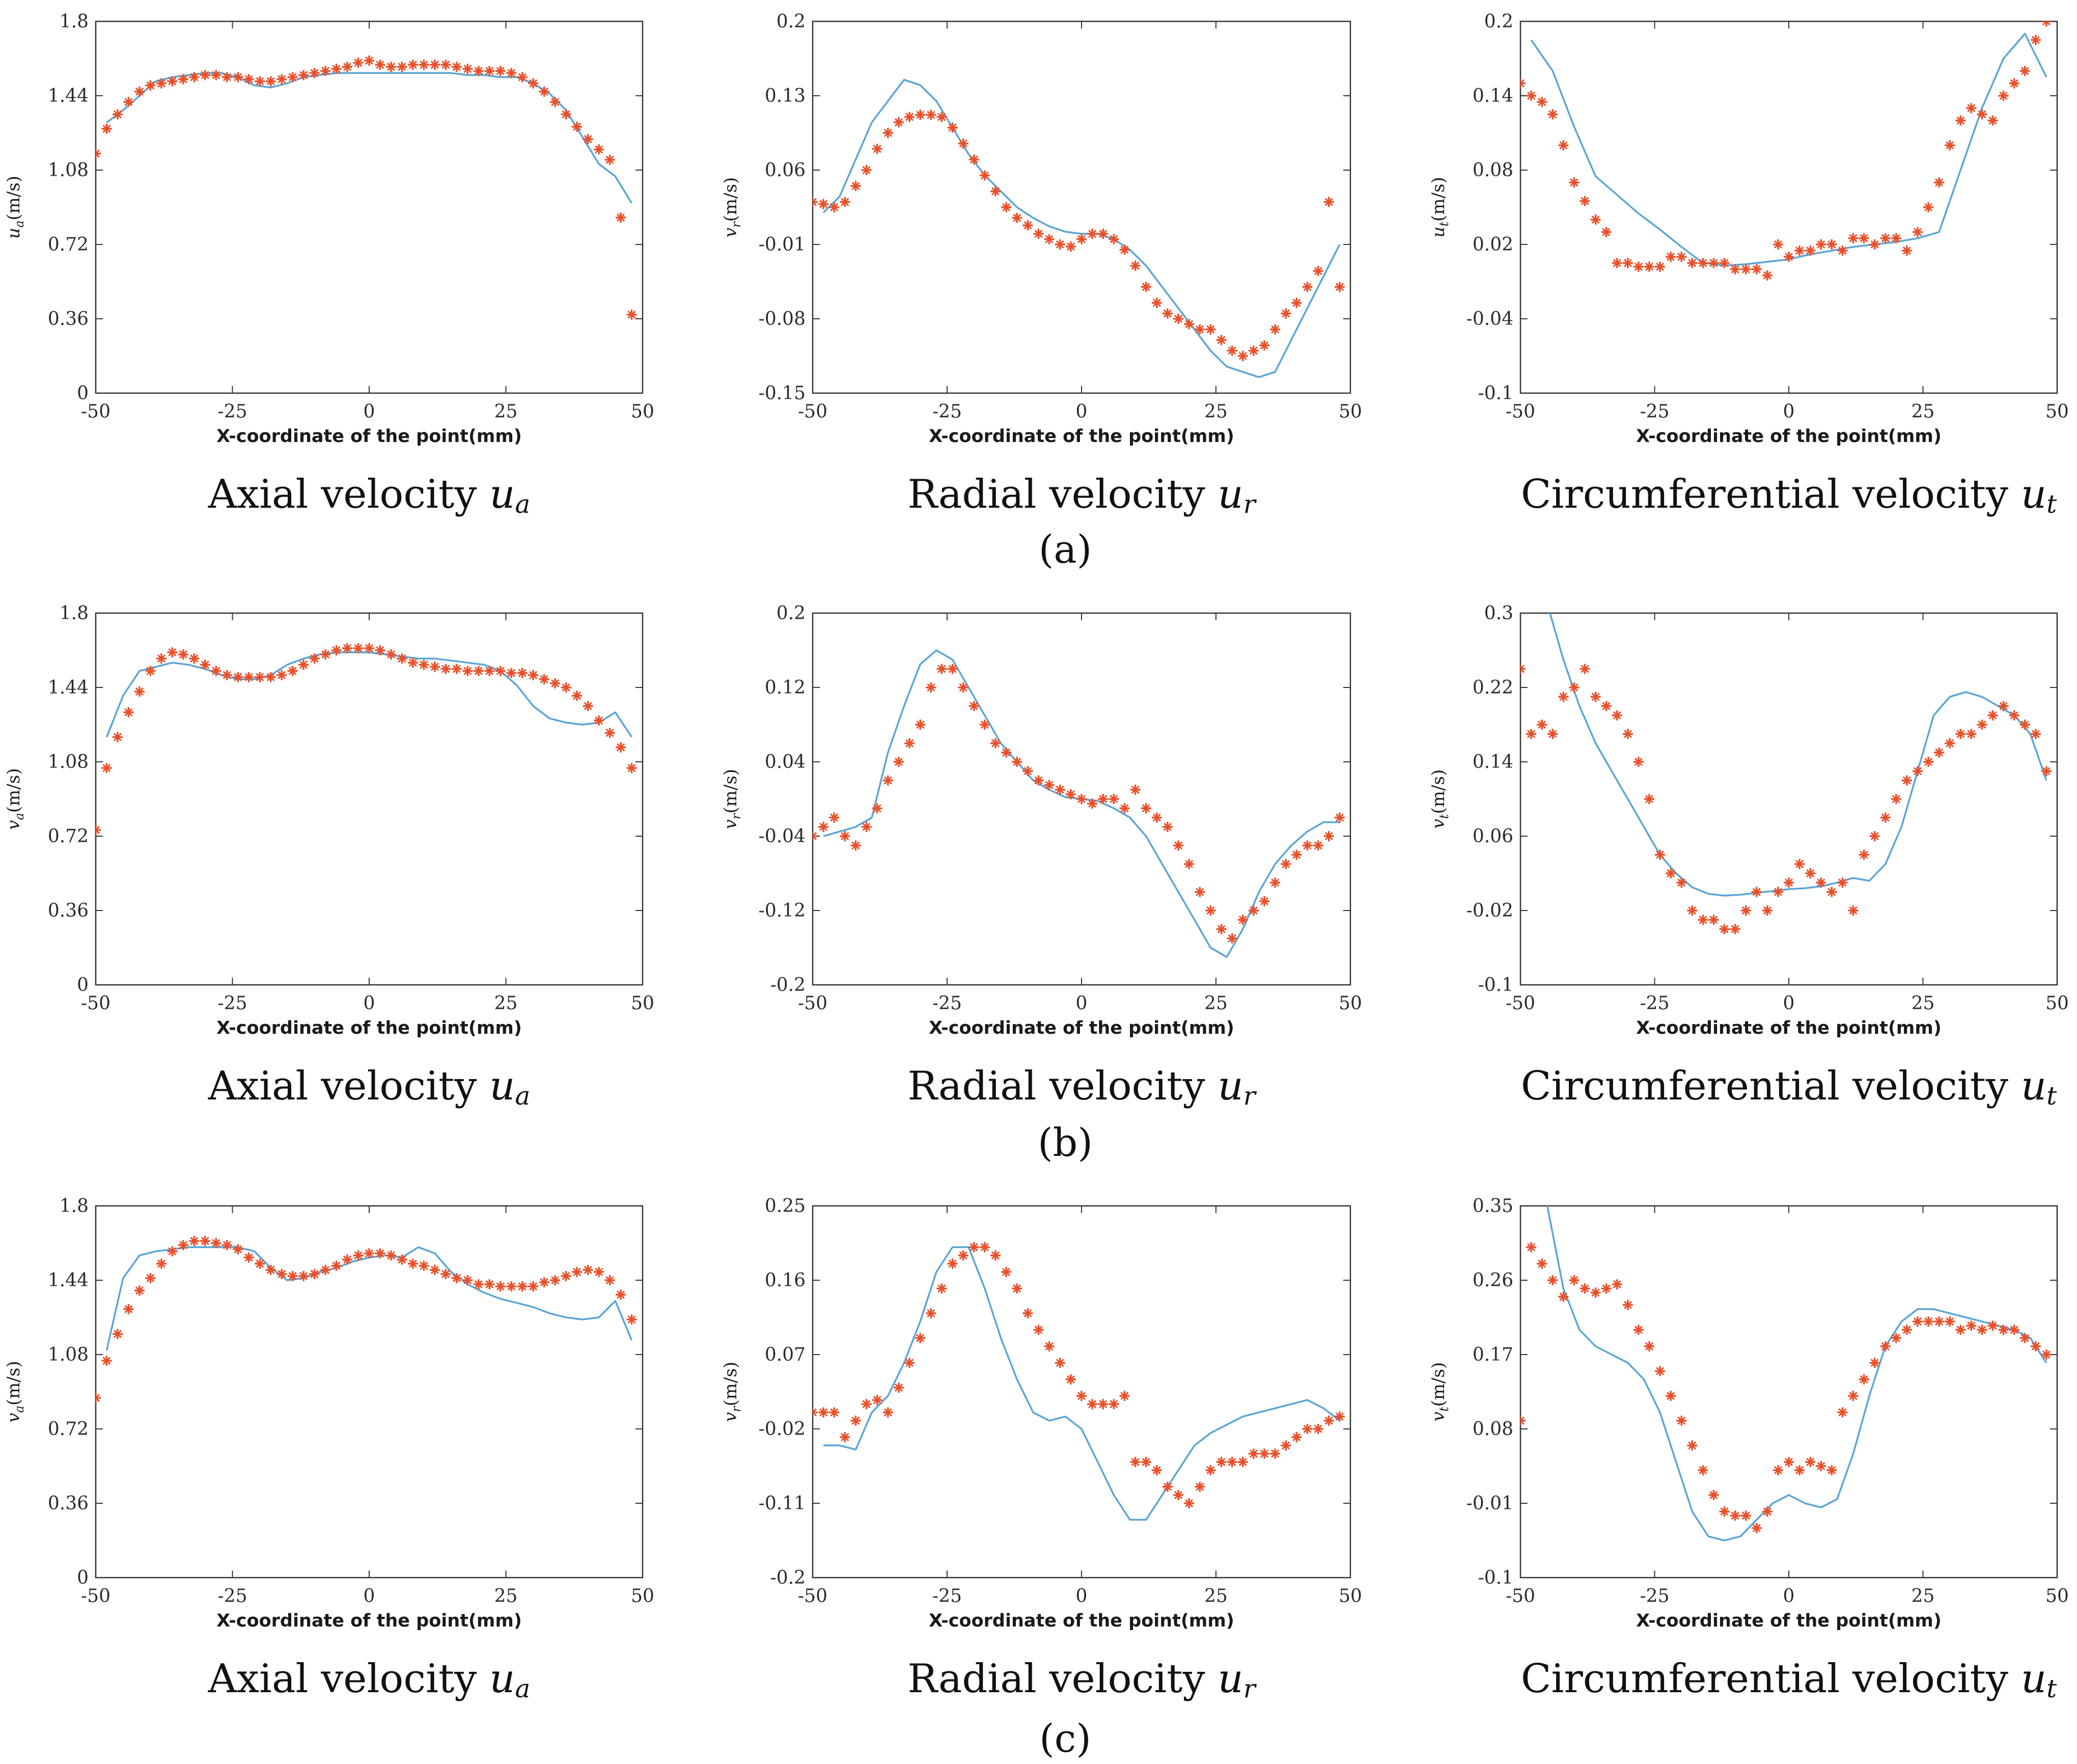 This screenshot has height=1764, width=2077. Describe the element at coordinates (1081, 207) in the screenshot. I see `plot-area` at that location.